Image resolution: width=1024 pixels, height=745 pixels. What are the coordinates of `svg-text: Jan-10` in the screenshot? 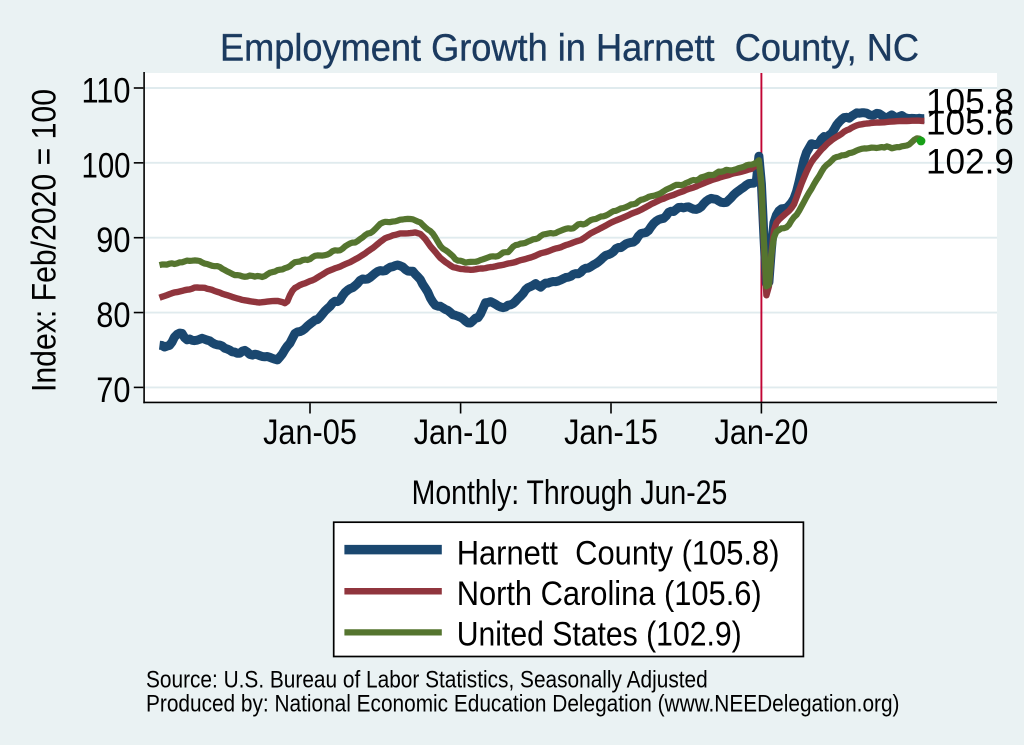 It's located at (461, 432).